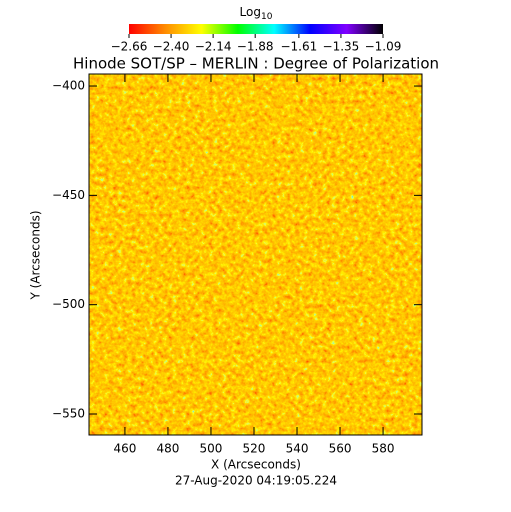 The image size is (511, 512). I want to click on colorbar-label: Log10, so click(256, 13).